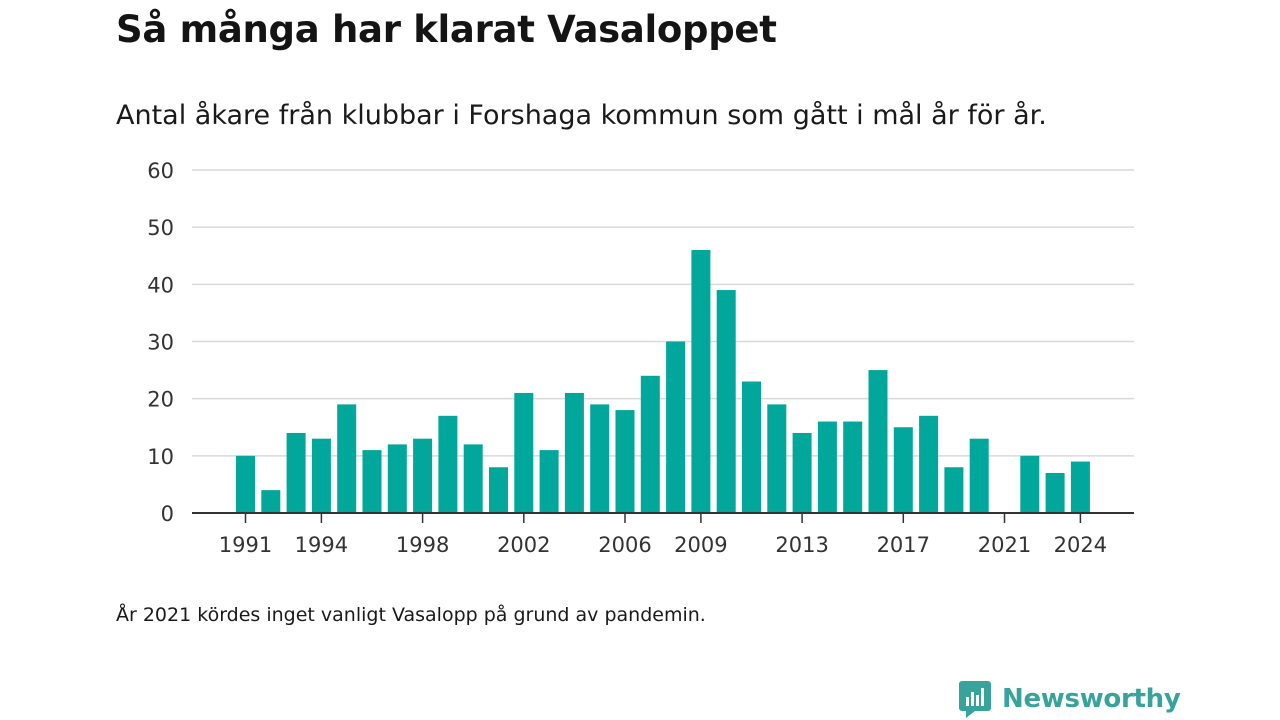 The image size is (1280, 720). What do you see at coordinates (296, 472) in the screenshot?
I see `bar-1993` at bounding box center [296, 472].